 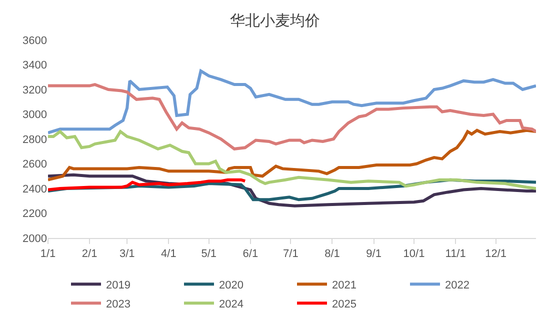 What do you see at coordinates (34, 164) in the screenshot?
I see `y-tick-label: 2600` at bounding box center [34, 164].